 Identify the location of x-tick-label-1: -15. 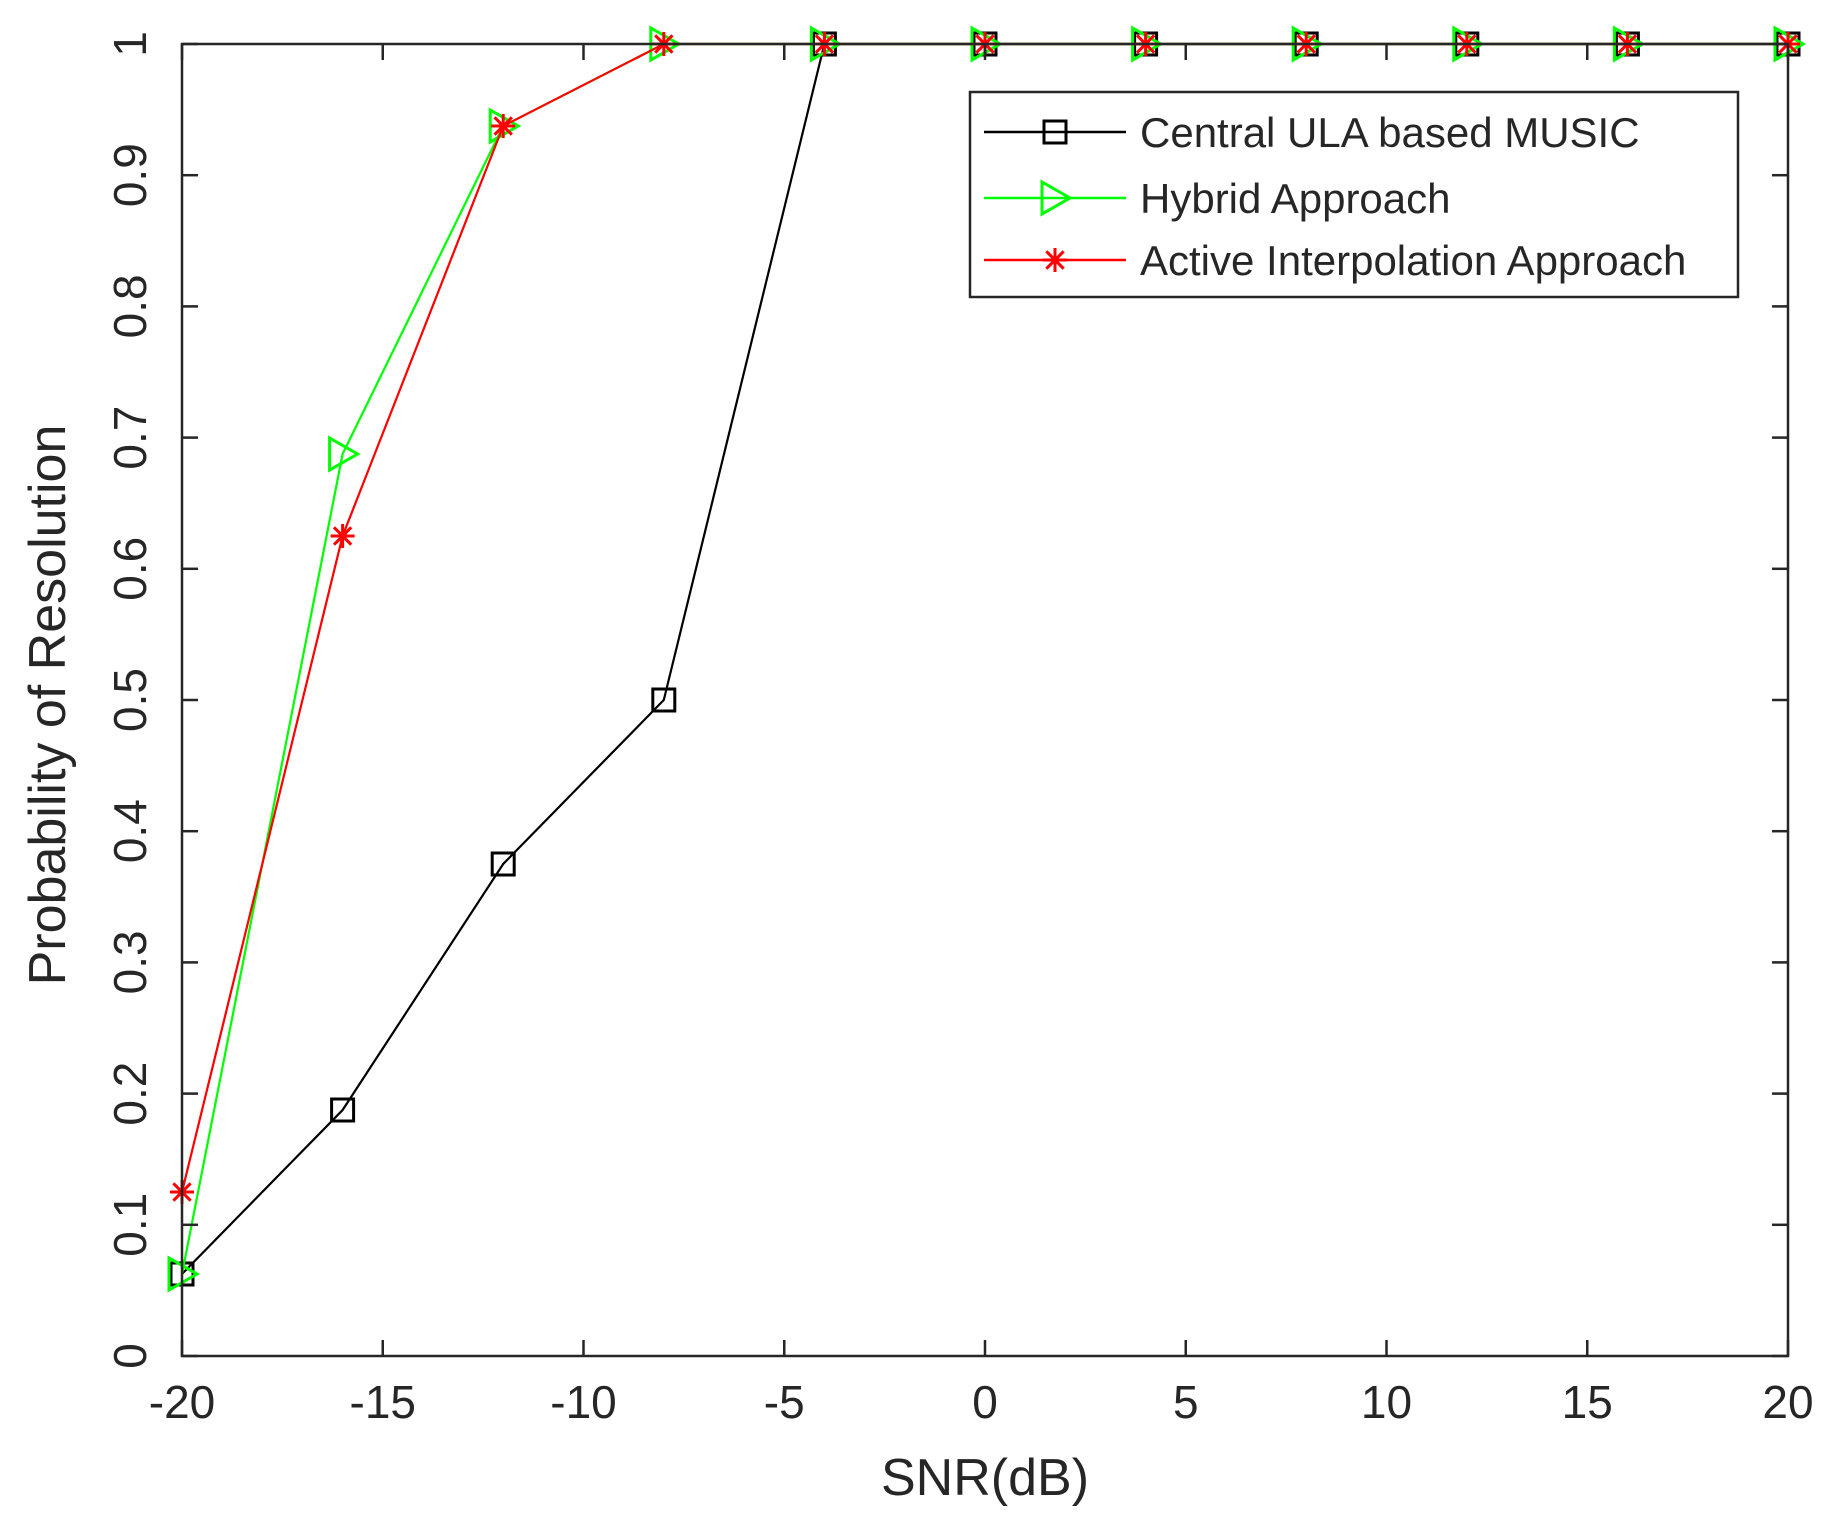
(383, 1402).